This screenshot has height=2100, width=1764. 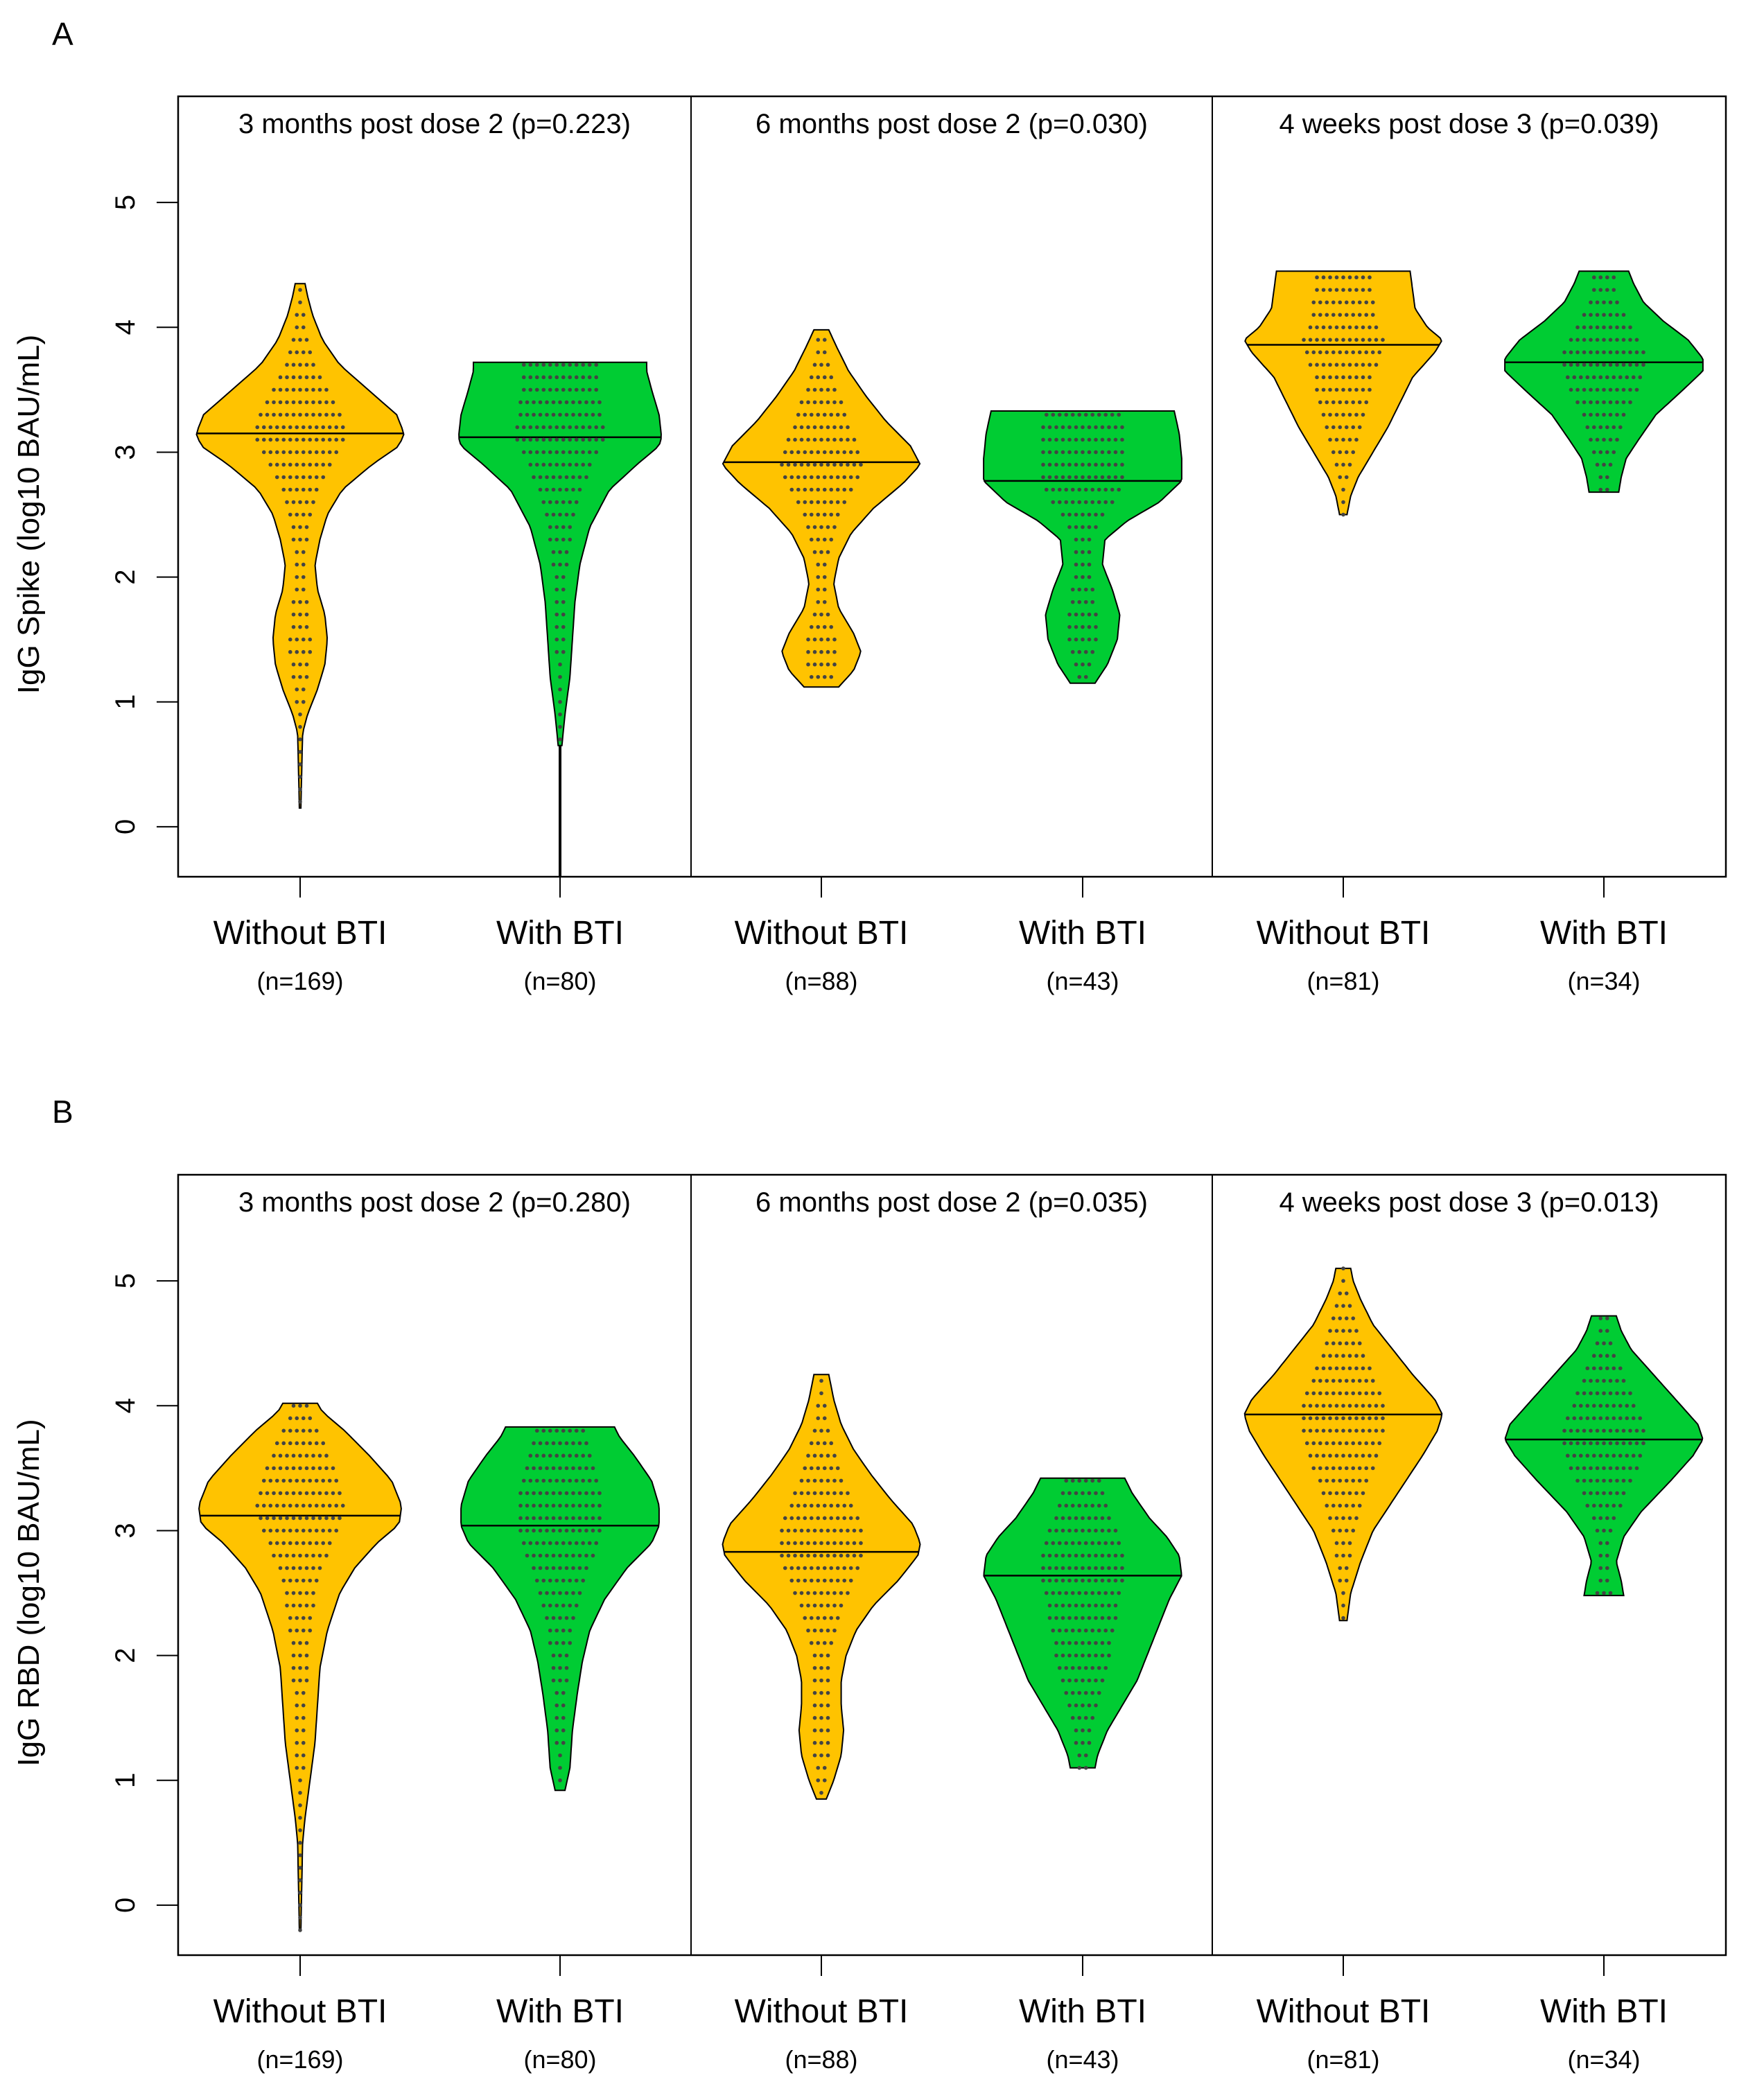 What do you see at coordinates (1343, 2059) in the screenshot?
I see `sample-size-label: (n=81)` at bounding box center [1343, 2059].